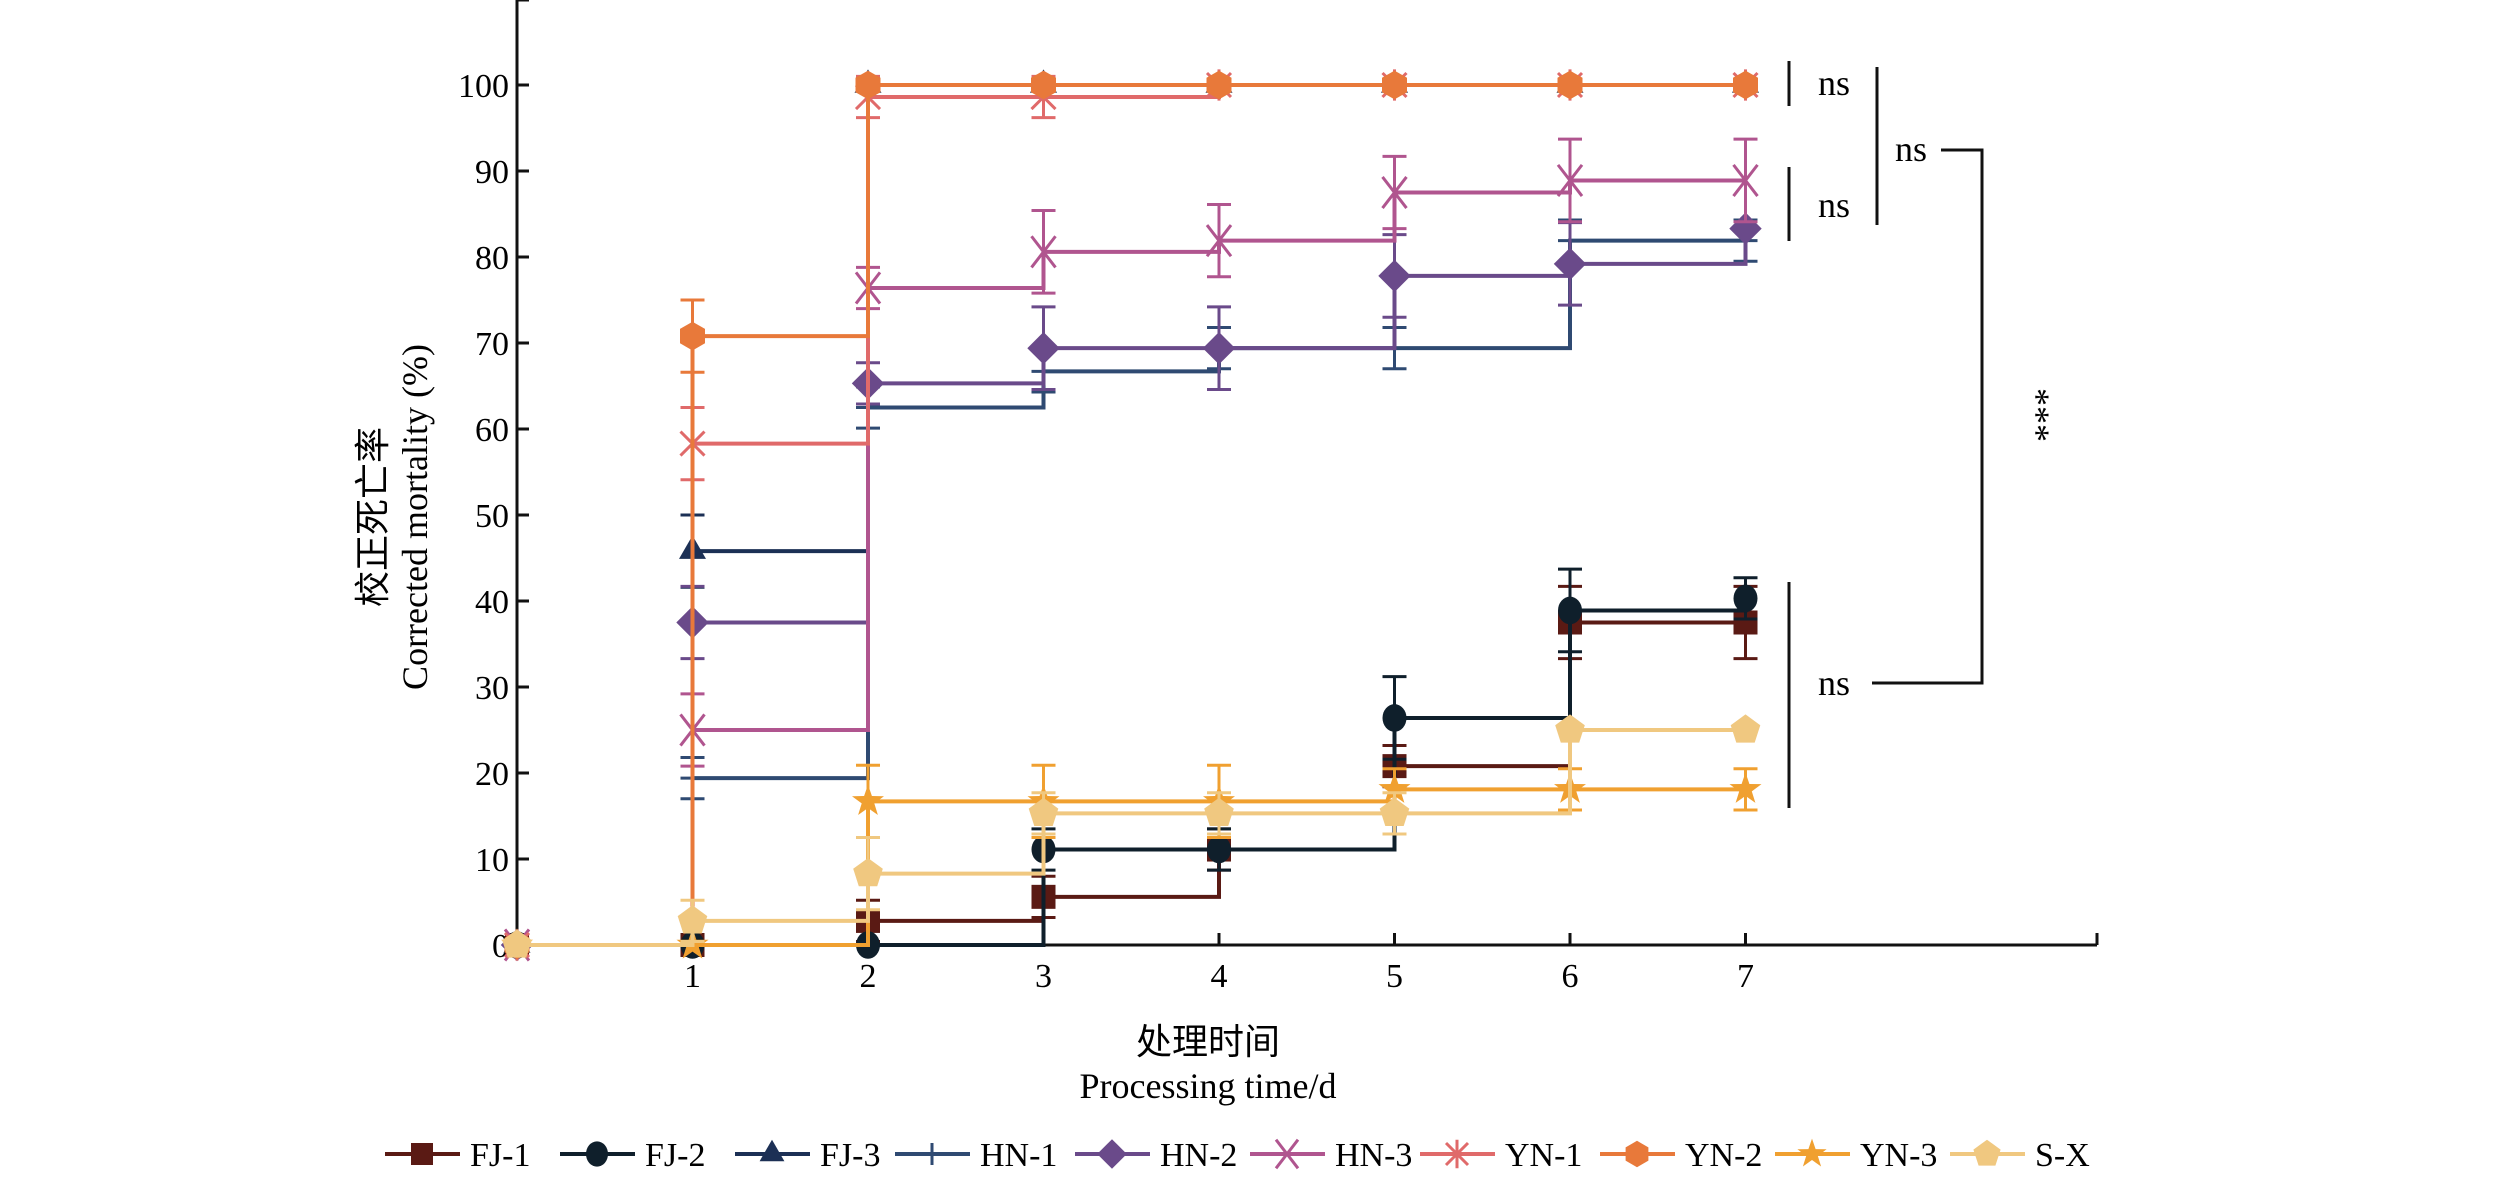  What do you see at coordinates (1911, 149) in the screenshot?
I see `ns-outer-label: ns` at bounding box center [1911, 149].